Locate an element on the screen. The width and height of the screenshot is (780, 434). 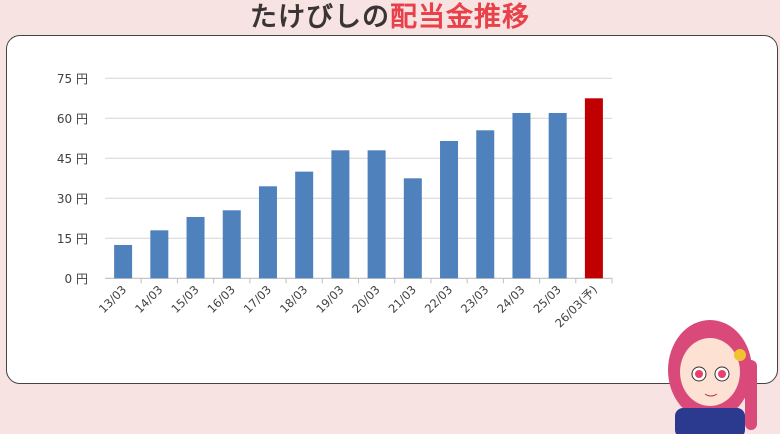
x-tick-label: 17/03 is located at coordinates (257, 299).